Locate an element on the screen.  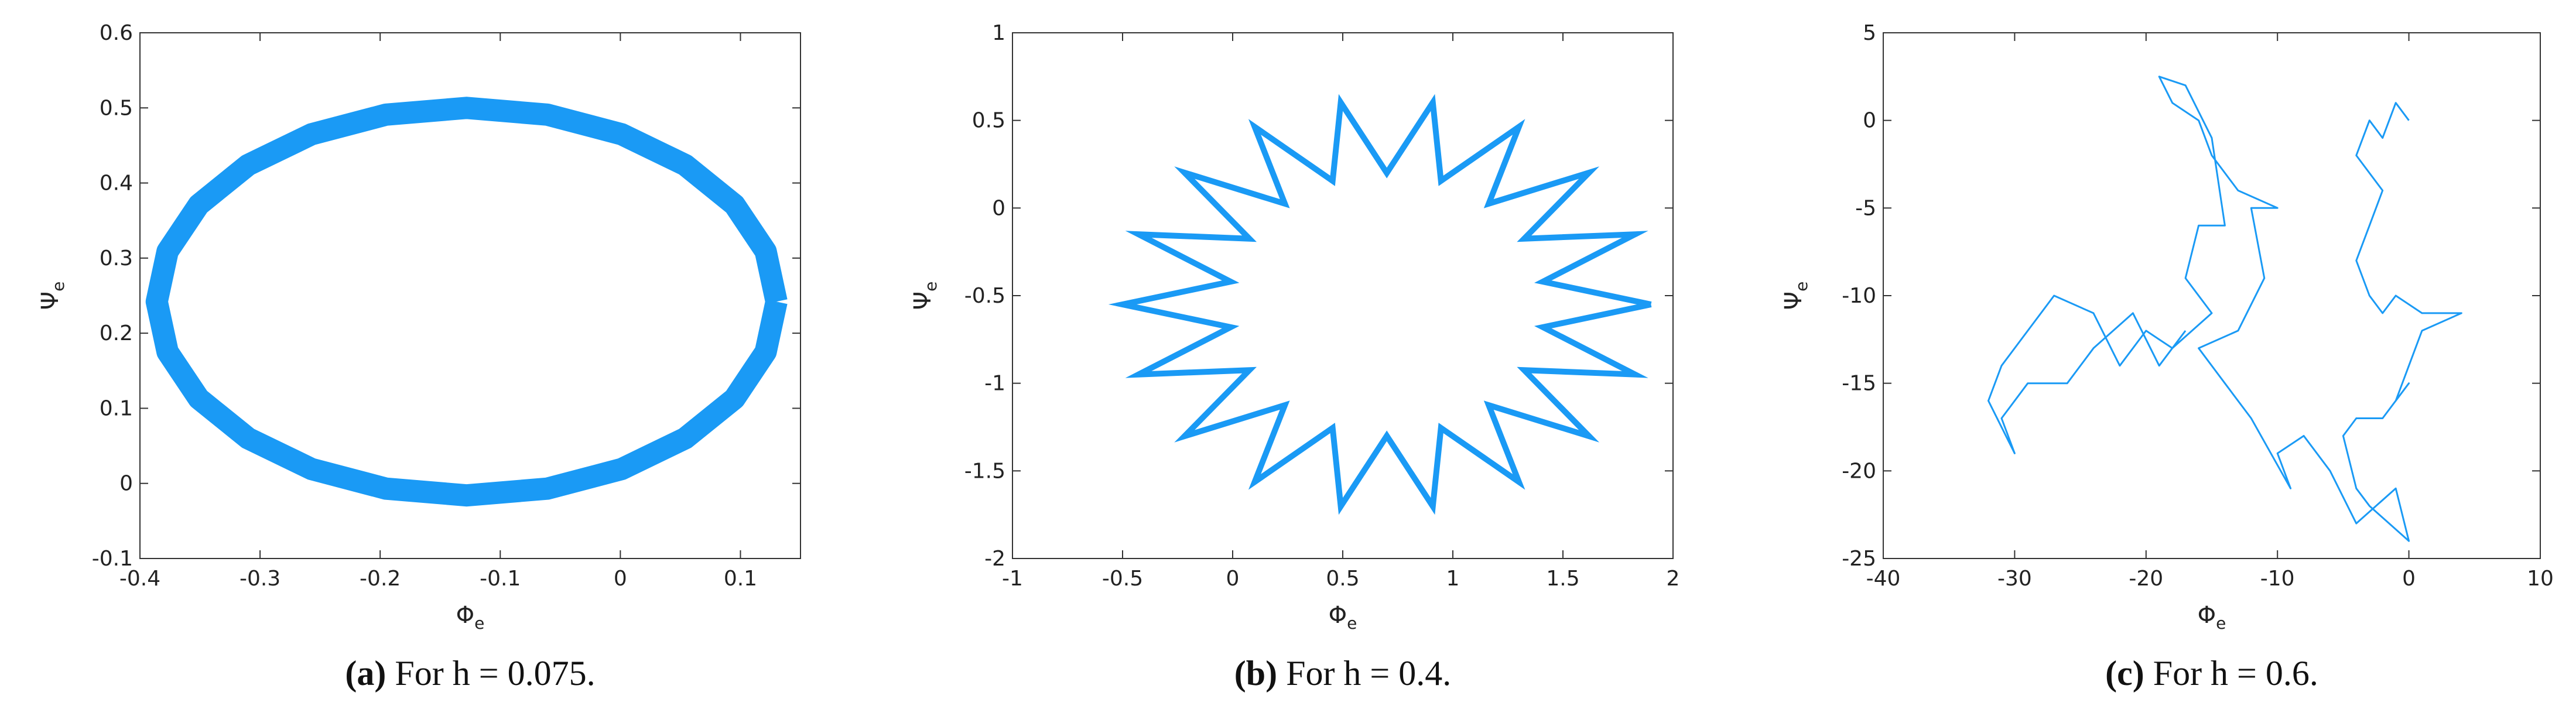
caption: (a) For h = 0.075. is located at coordinates (470, 673).